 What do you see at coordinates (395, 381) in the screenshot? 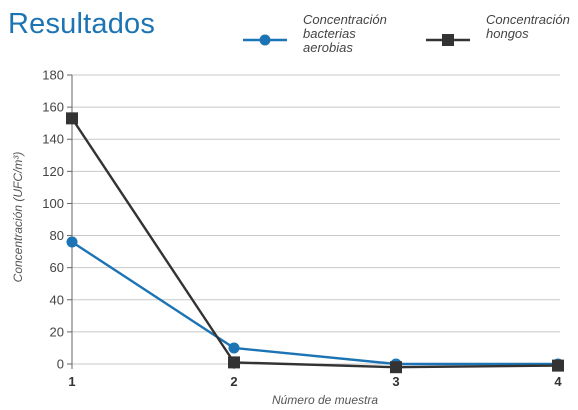
I see `x-tick-label: 3` at bounding box center [395, 381].